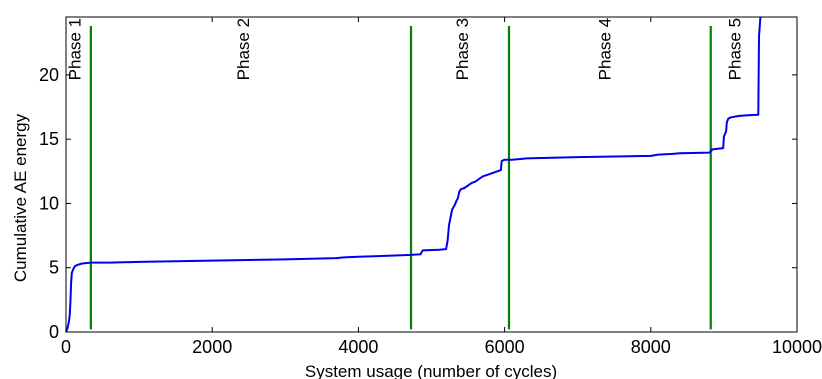 This screenshot has height=379, width=822. Describe the element at coordinates (212, 347) in the screenshot. I see `x-tick-label: 2000` at that location.